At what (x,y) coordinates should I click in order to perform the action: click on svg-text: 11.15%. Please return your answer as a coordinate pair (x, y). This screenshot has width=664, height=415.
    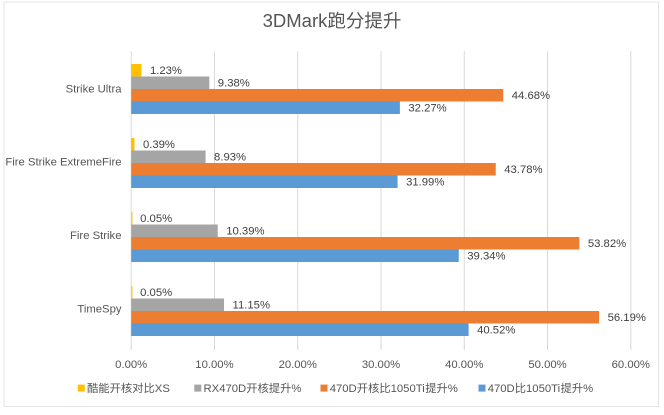
    Looking at the image, I should click on (251, 305).